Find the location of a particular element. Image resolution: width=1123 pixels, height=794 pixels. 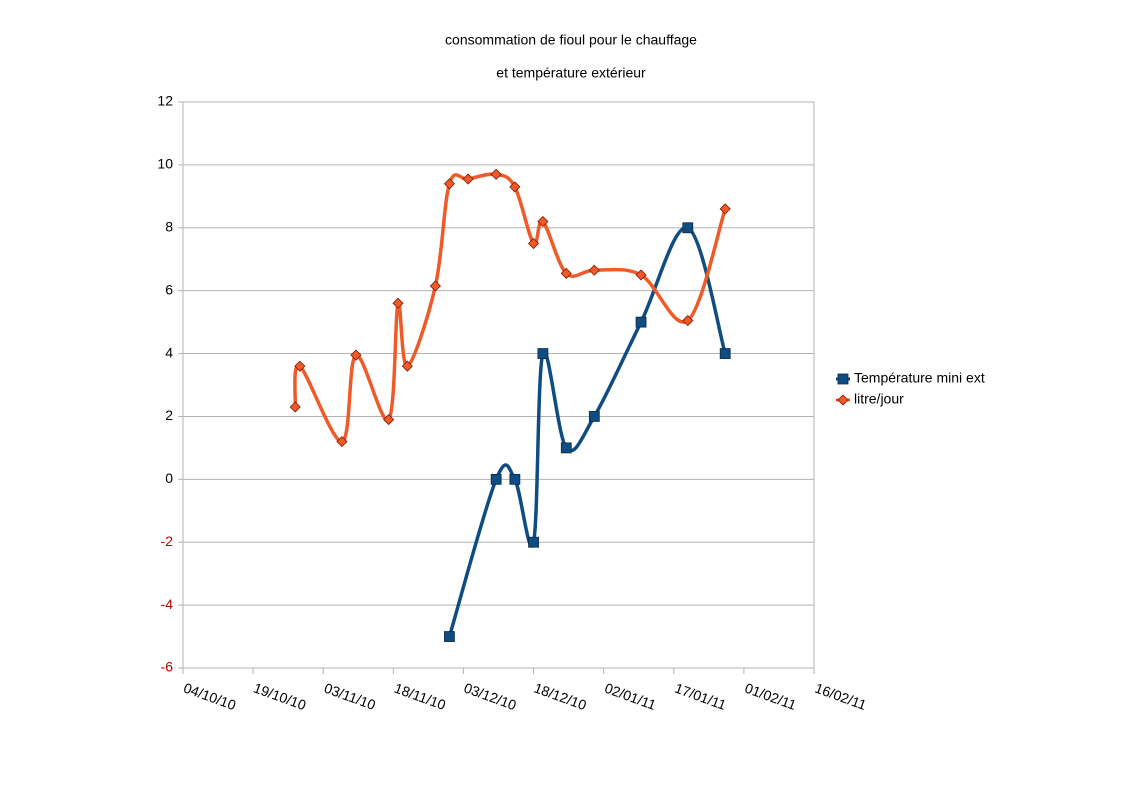

chart-title: consommation de fioul pour le chauffage is located at coordinates (571, 40).